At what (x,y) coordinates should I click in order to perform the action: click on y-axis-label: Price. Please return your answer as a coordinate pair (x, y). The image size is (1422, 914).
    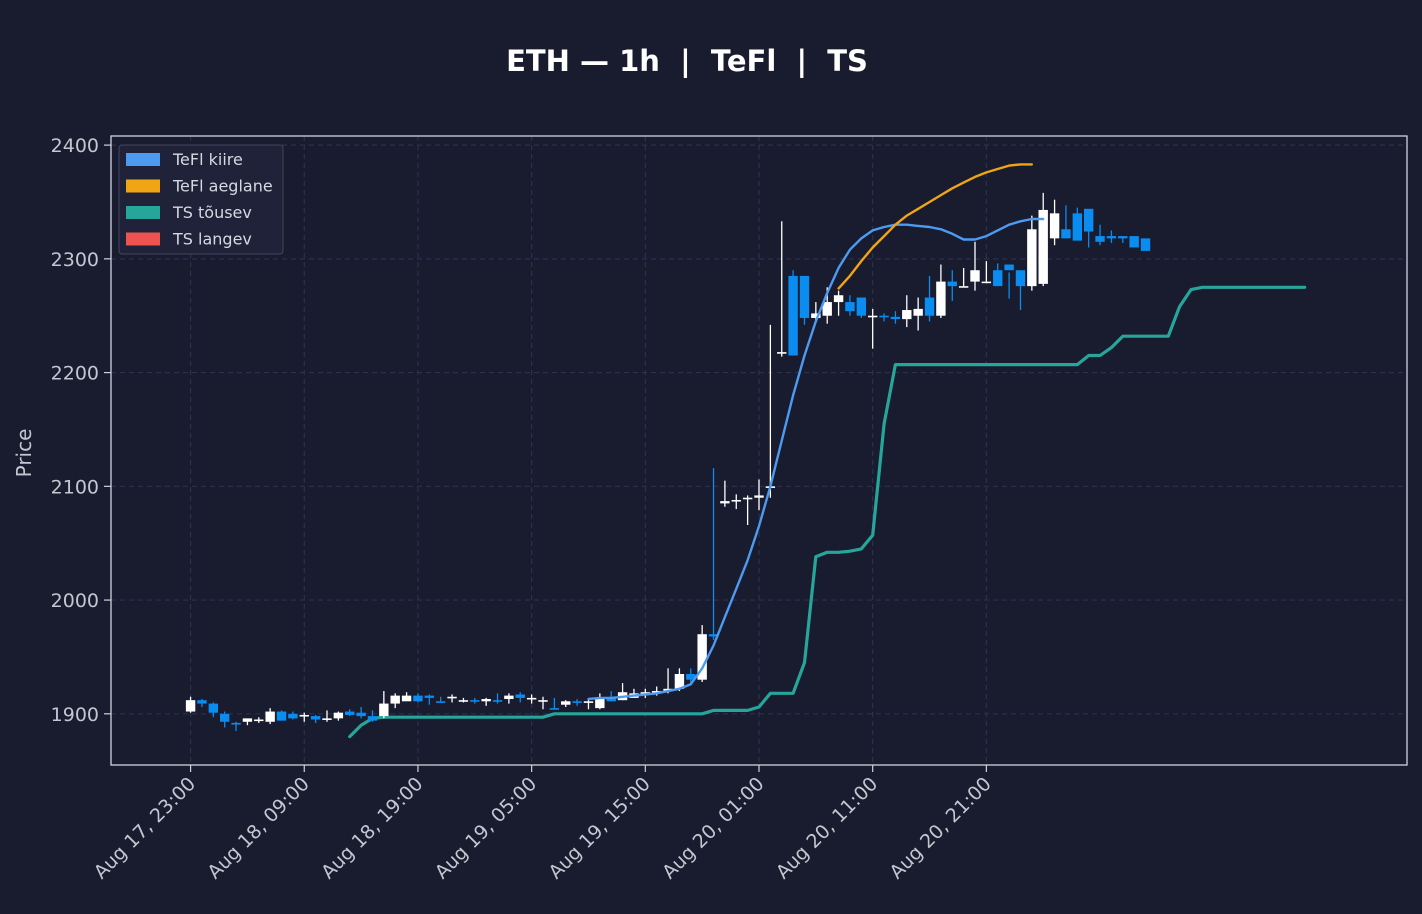
    Looking at the image, I should click on (24, 453).